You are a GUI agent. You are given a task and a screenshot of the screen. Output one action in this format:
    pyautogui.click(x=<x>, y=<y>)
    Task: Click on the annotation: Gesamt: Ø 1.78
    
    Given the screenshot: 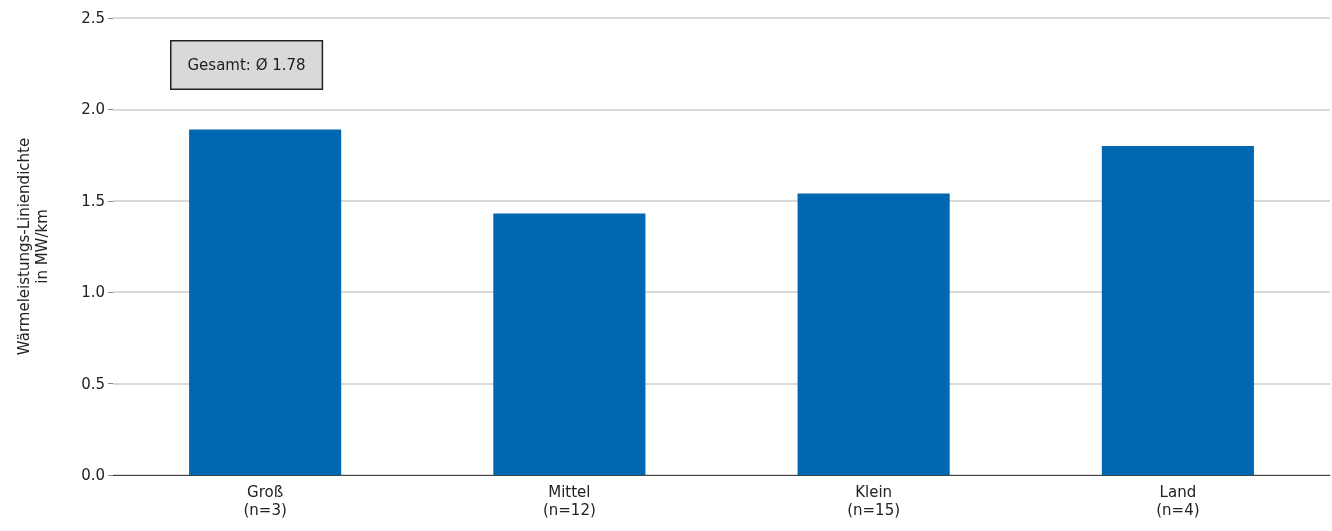 What is the action you would take?
    pyautogui.click(x=246, y=65)
    